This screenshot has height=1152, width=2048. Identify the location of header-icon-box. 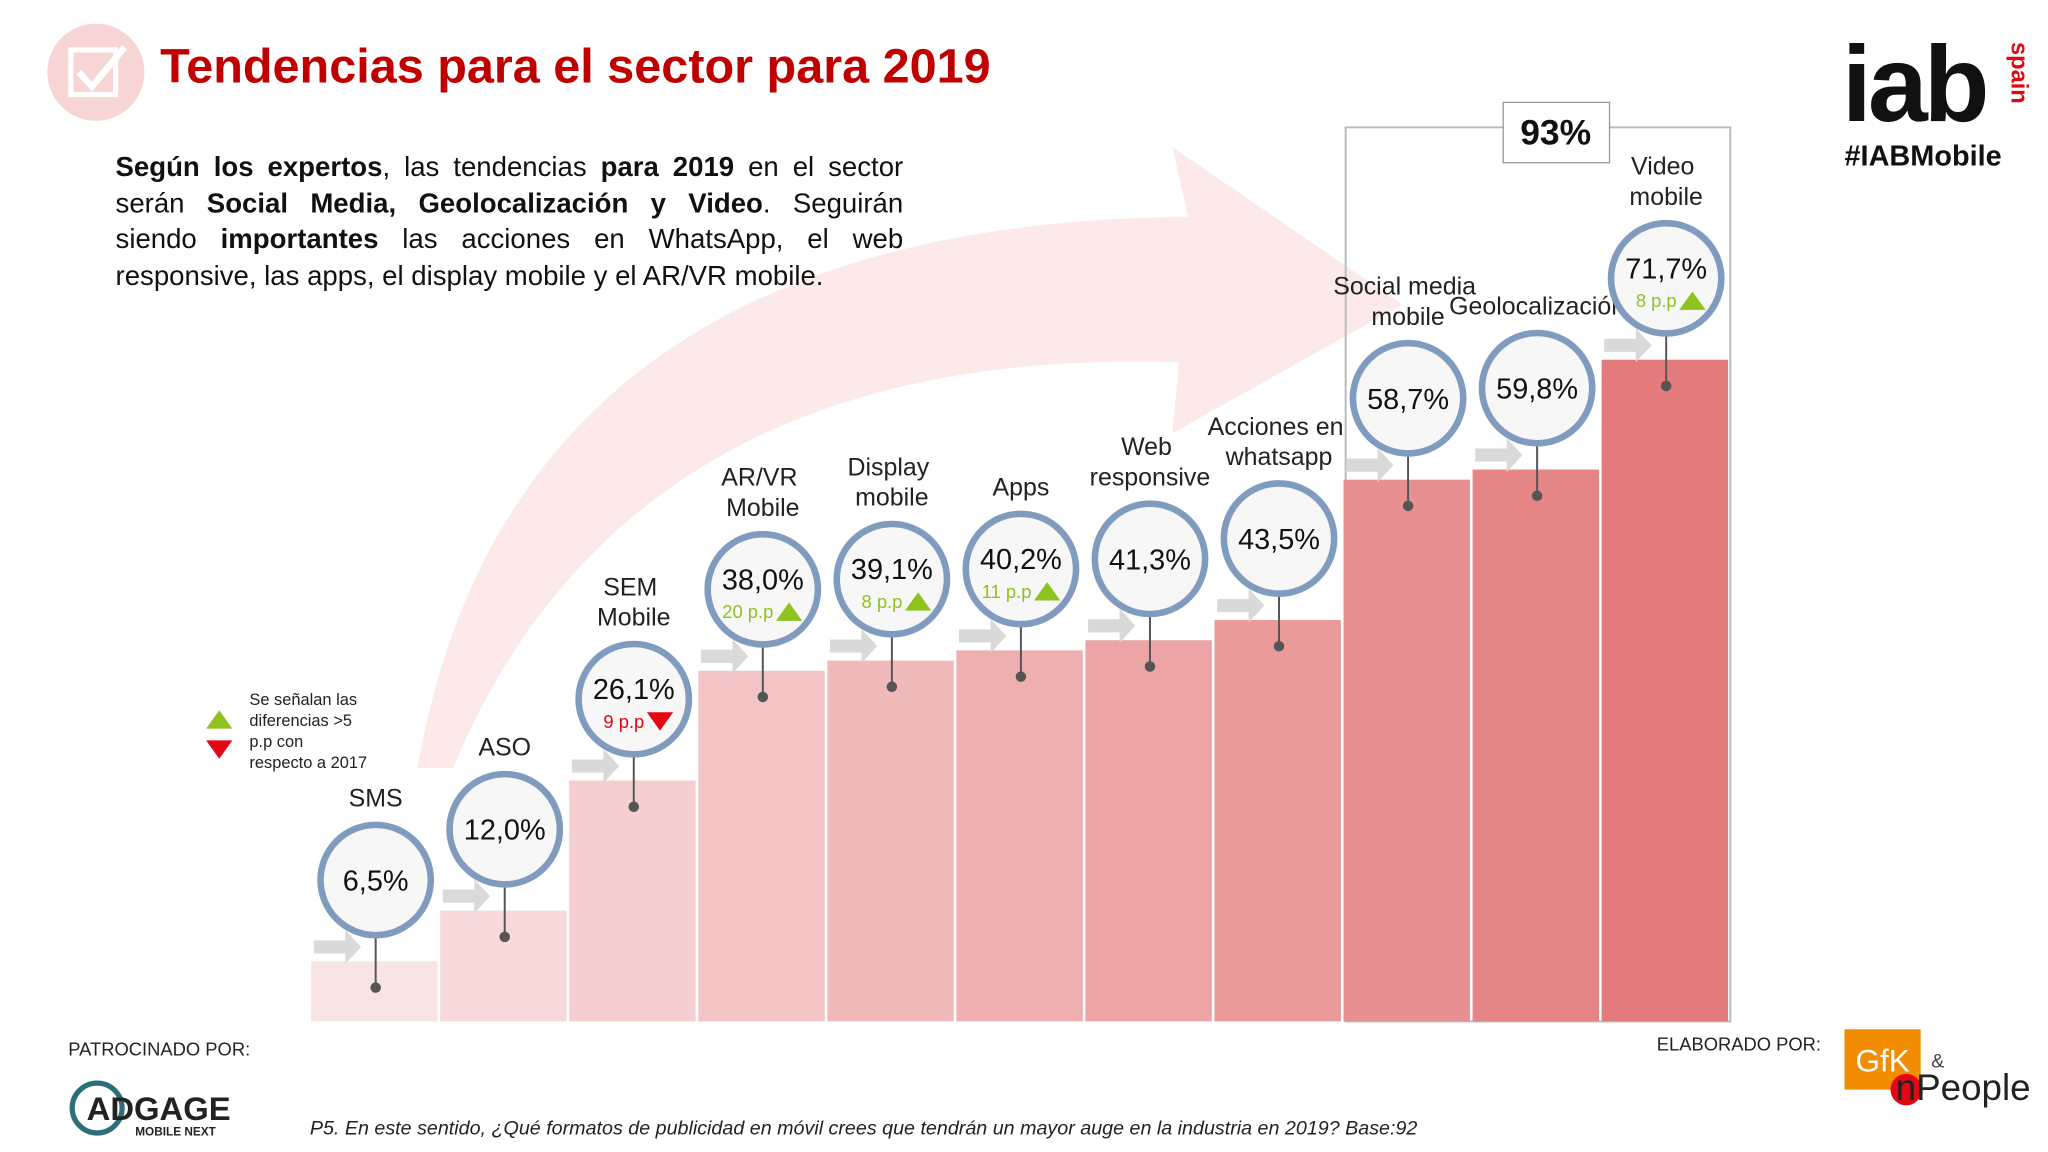
(93, 72).